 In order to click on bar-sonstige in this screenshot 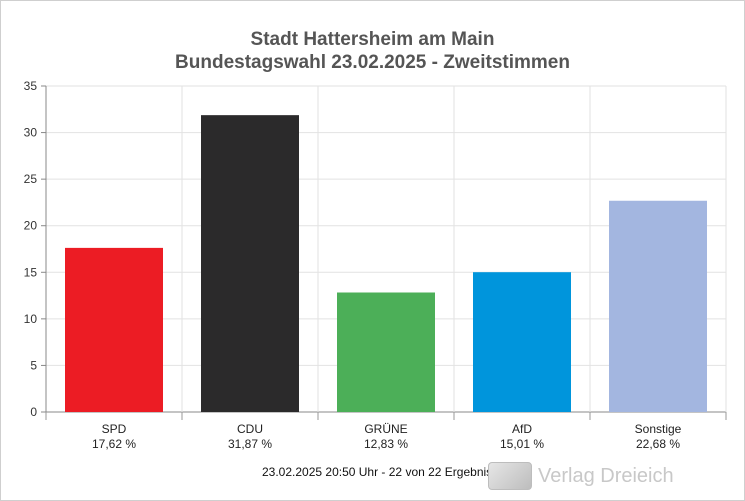, I will do `click(658, 306)`.